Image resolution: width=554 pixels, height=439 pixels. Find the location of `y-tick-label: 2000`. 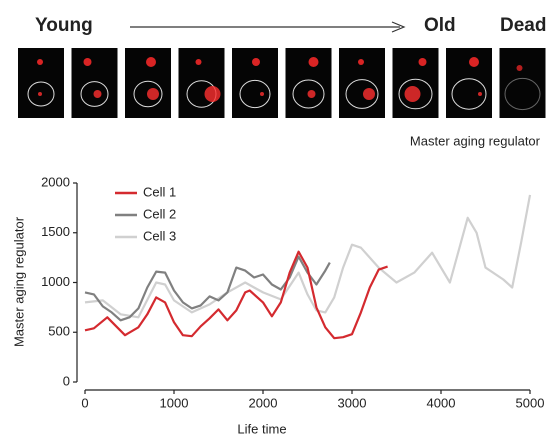

y-tick-label: 2000 is located at coordinates (55, 181).